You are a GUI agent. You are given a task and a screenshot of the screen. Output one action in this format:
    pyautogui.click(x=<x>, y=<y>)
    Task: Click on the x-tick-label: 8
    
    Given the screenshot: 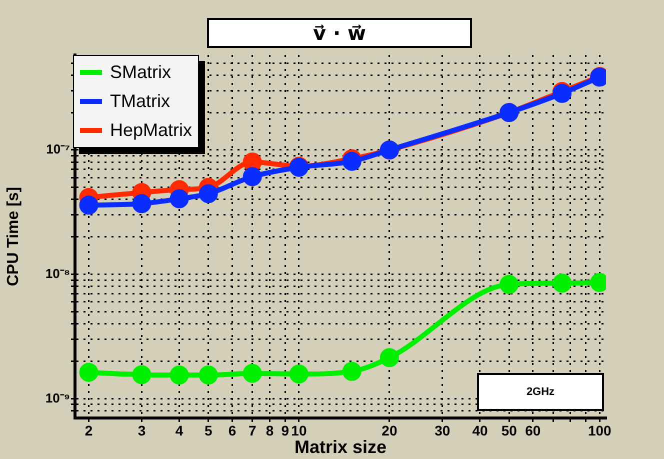 What is the action you would take?
    pyautogui.click(x=270, y=430)
    